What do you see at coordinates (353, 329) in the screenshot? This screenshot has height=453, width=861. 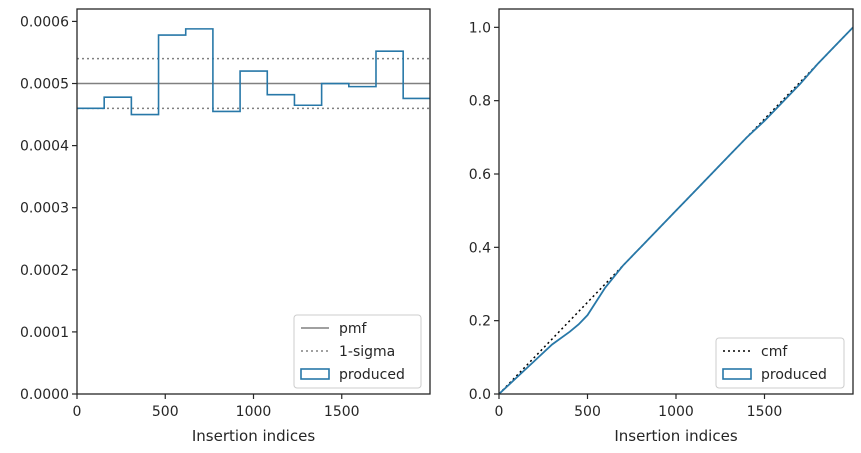 I see `legend-label: pmf` at bounding box center [353, 329].